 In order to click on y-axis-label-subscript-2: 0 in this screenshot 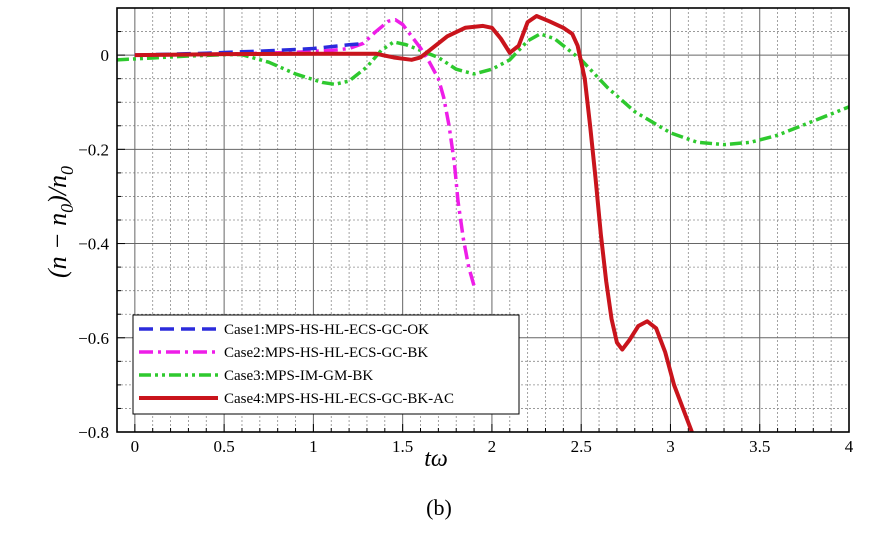, I will do `click(67, 170)`.